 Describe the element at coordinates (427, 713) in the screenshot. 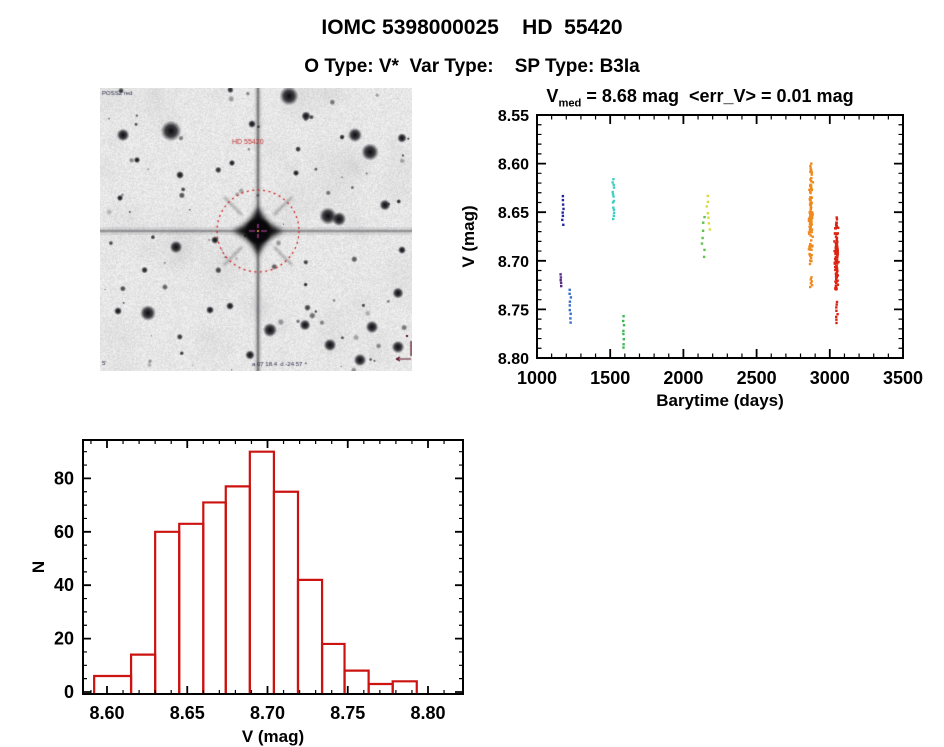

I see `hist-x-tick-label-8.80: 8.80` at that location.